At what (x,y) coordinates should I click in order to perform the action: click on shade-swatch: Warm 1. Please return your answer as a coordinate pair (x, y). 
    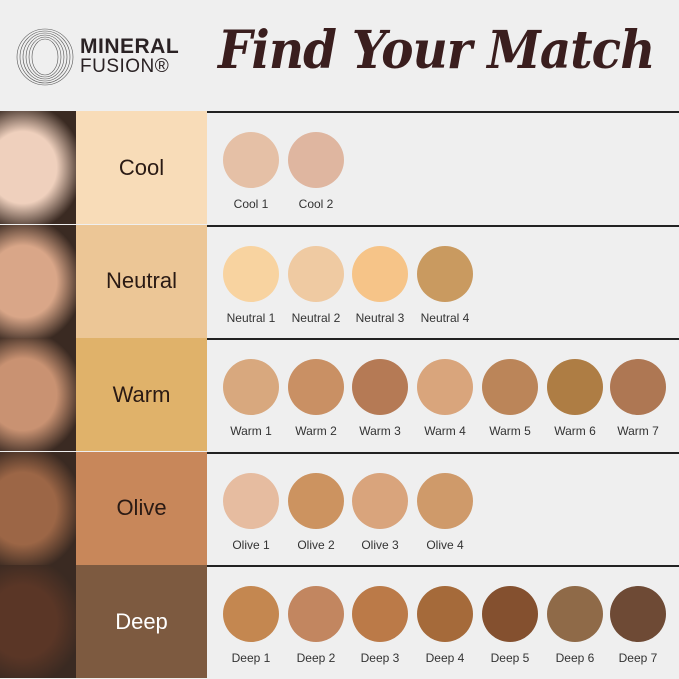
    Looking at the image, I should click on (251, 398).